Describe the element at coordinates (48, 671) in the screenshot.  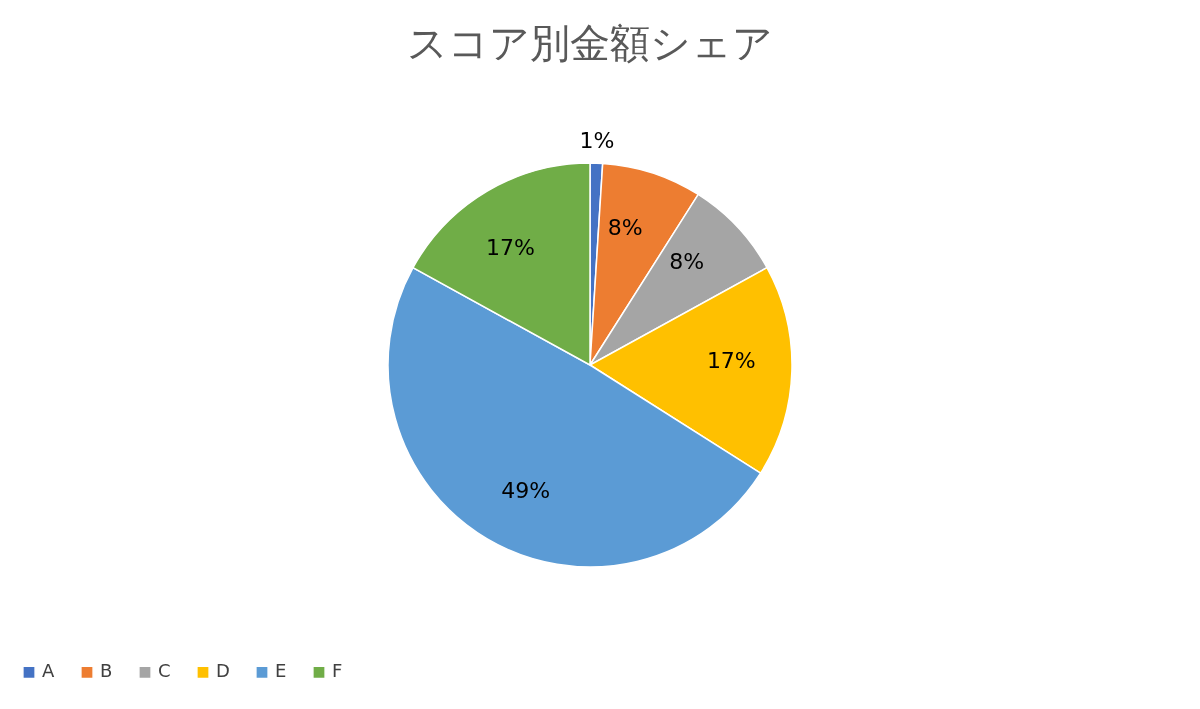
I see `legend-label: A` at that location.